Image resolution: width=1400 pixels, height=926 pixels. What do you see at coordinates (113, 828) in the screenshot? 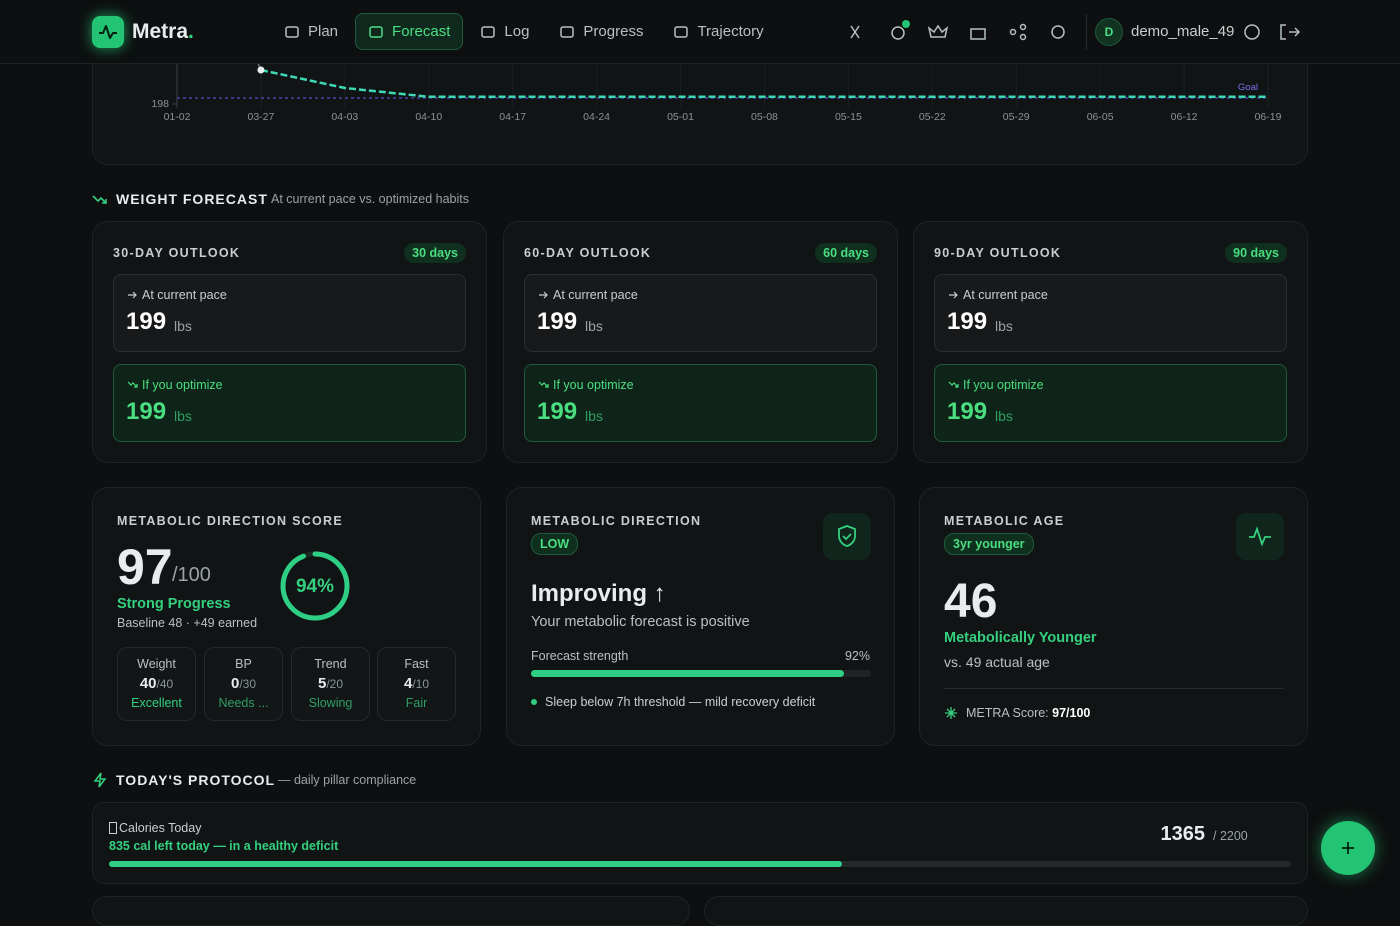
I see `calories-icon` at bounding box center [113, 828].